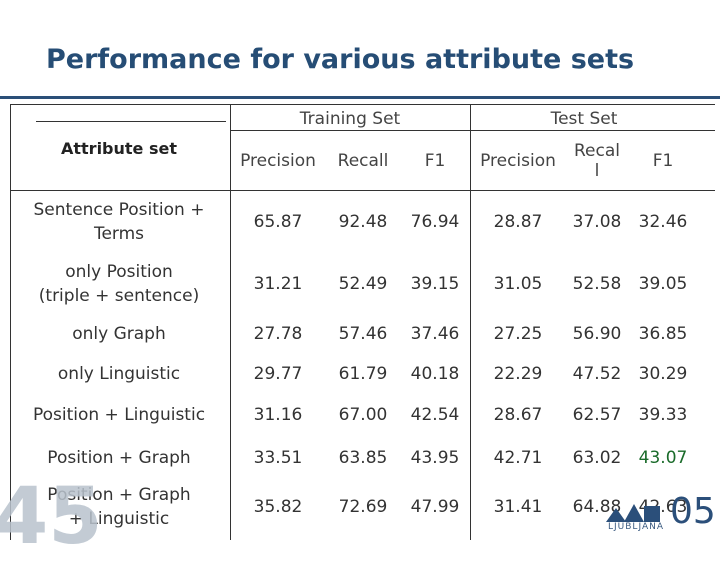 The height and width of the screenshot is (562, 720). Describe the element at coordinates (119, 458) in the screenshot. I see `row-label: Position + Graph` at that location.